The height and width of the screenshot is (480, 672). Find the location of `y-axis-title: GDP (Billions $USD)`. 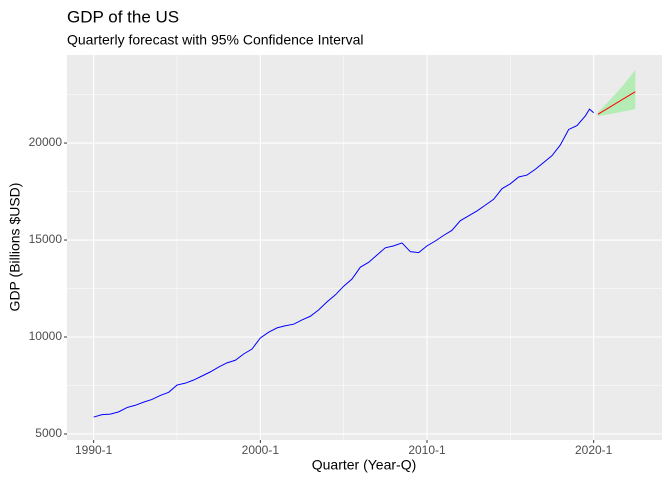

y-axis-title: GDP (Billions $USD) is located at coordinates (15, 247).